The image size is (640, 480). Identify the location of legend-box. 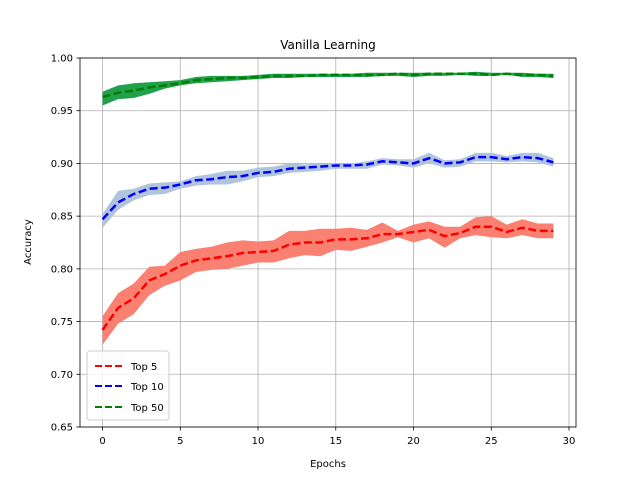
(128, 385).